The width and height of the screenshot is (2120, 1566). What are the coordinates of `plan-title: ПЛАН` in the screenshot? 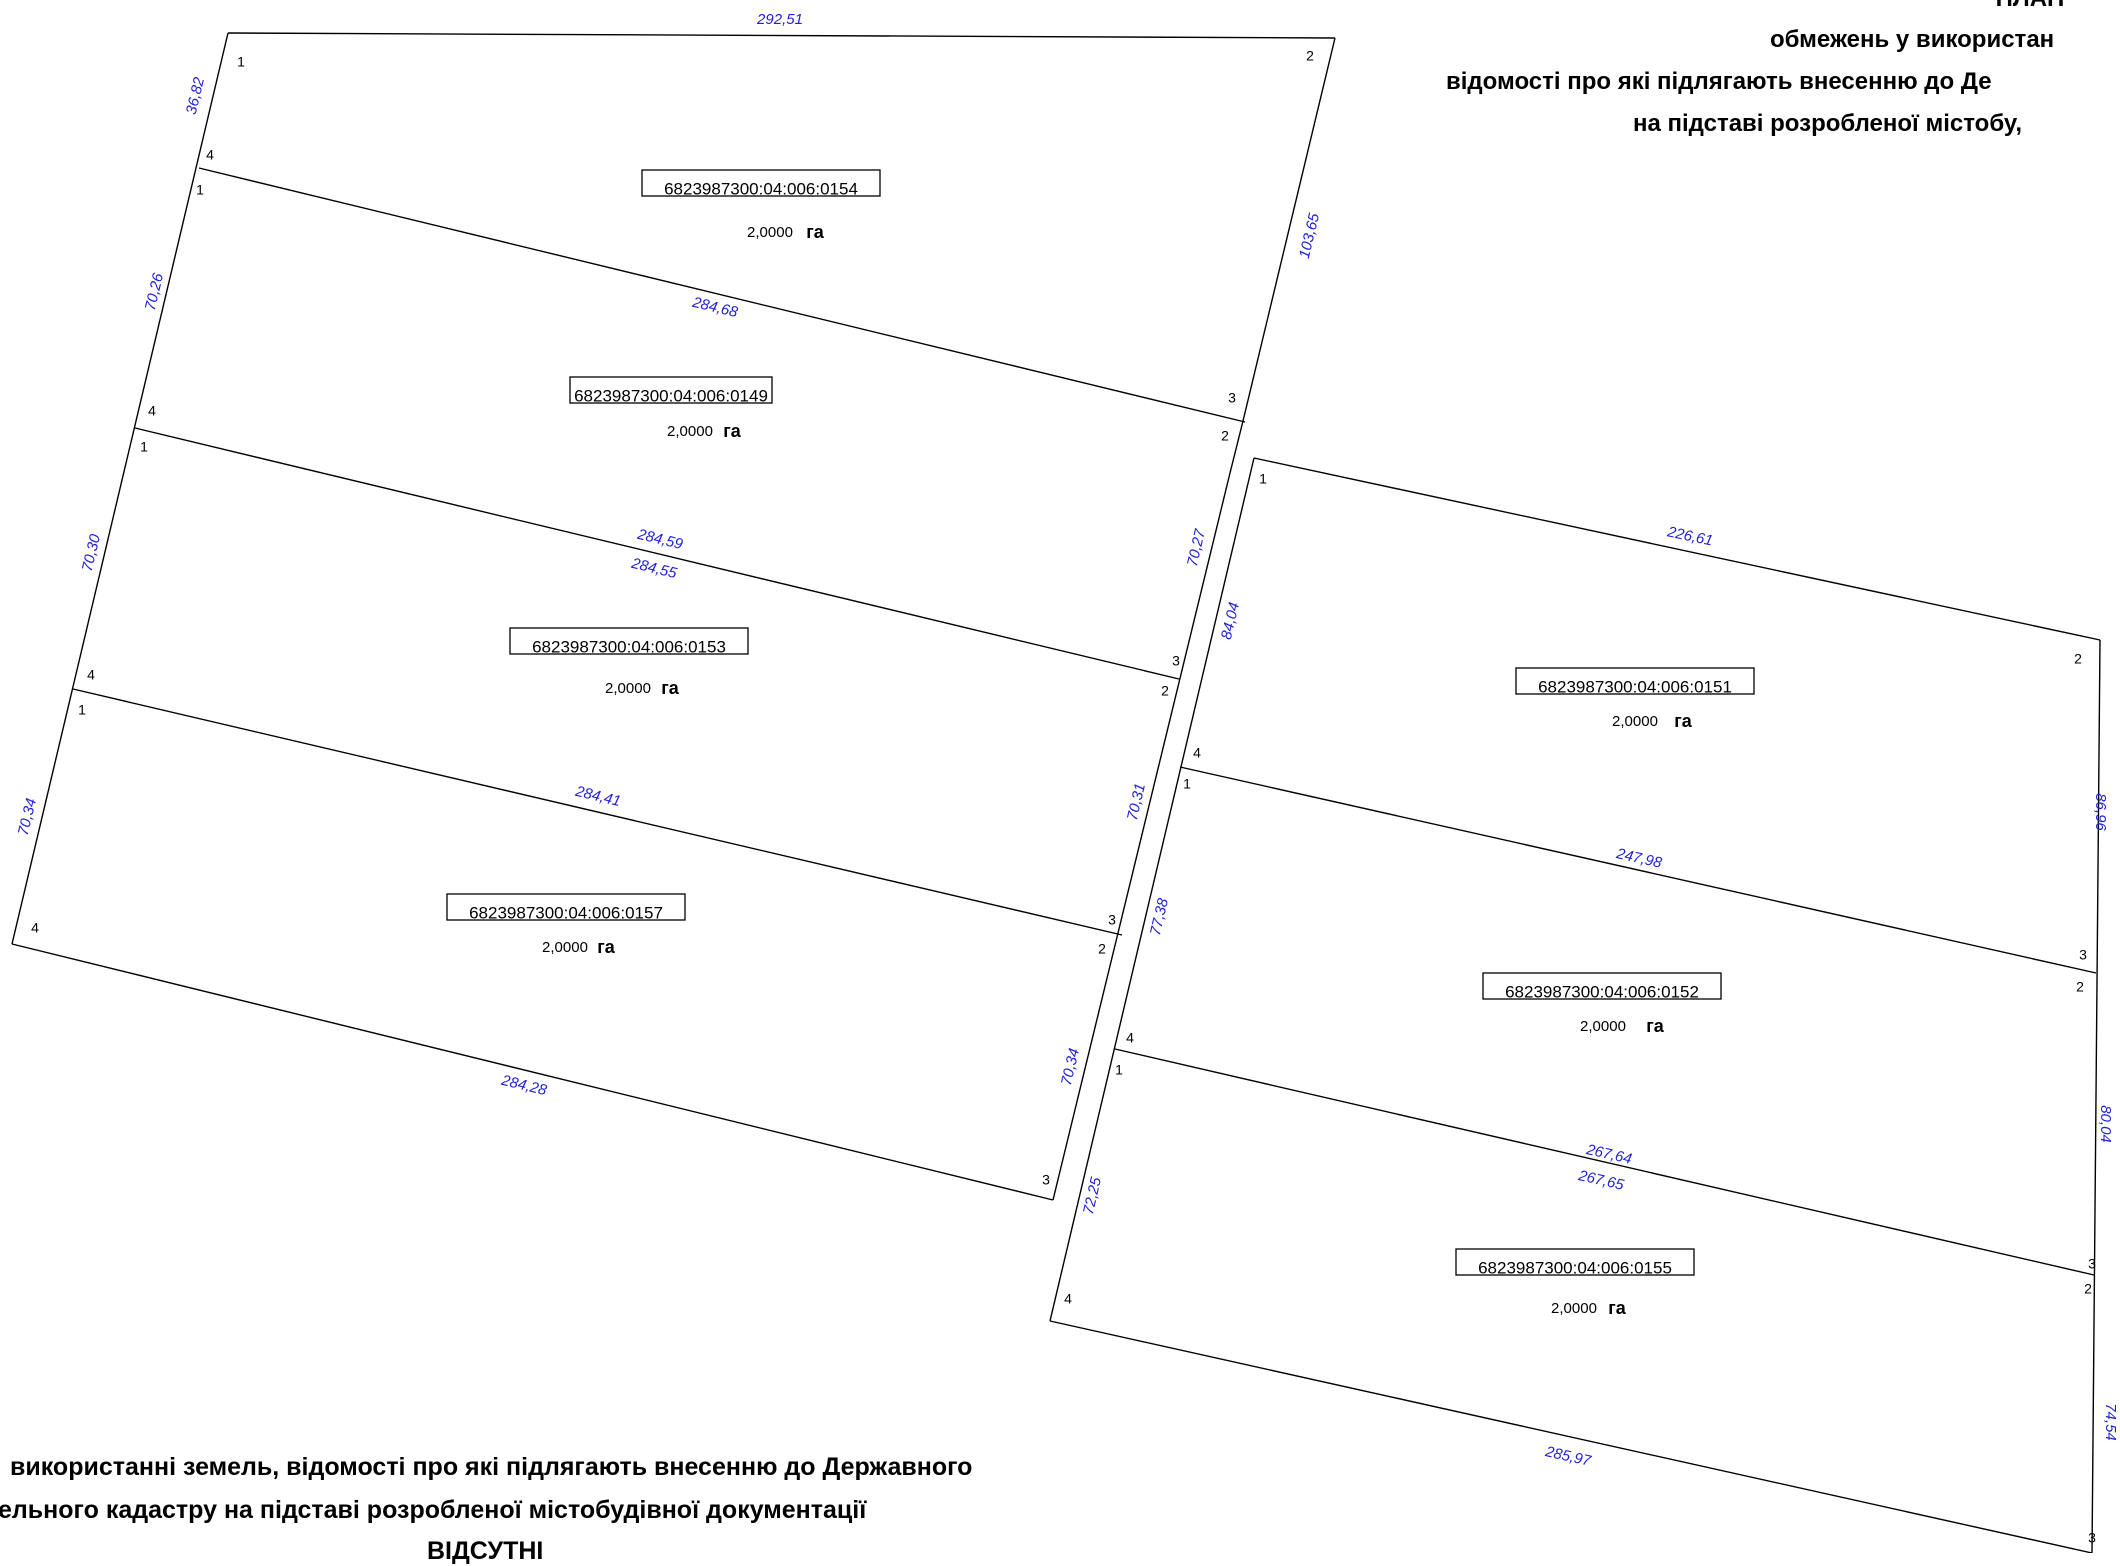 It's located at (2030, 7).